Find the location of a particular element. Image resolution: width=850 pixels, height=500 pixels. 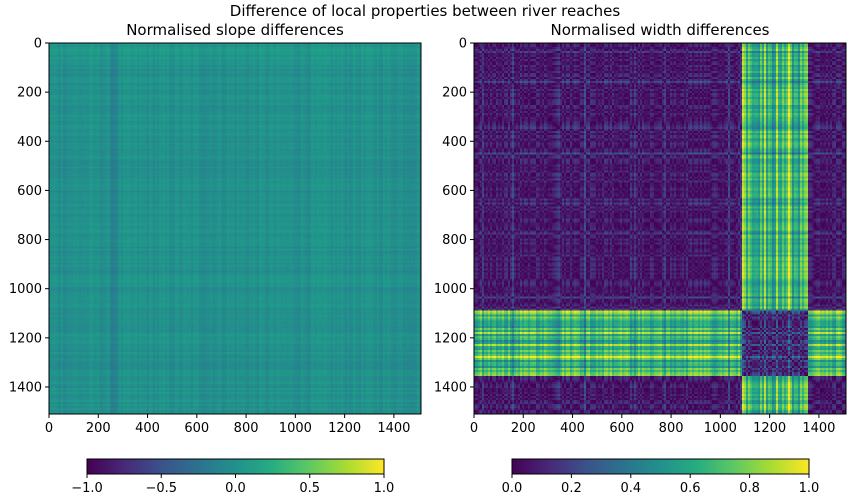

width-y-tick-label: 1200 is located at coordinates (450, 338).